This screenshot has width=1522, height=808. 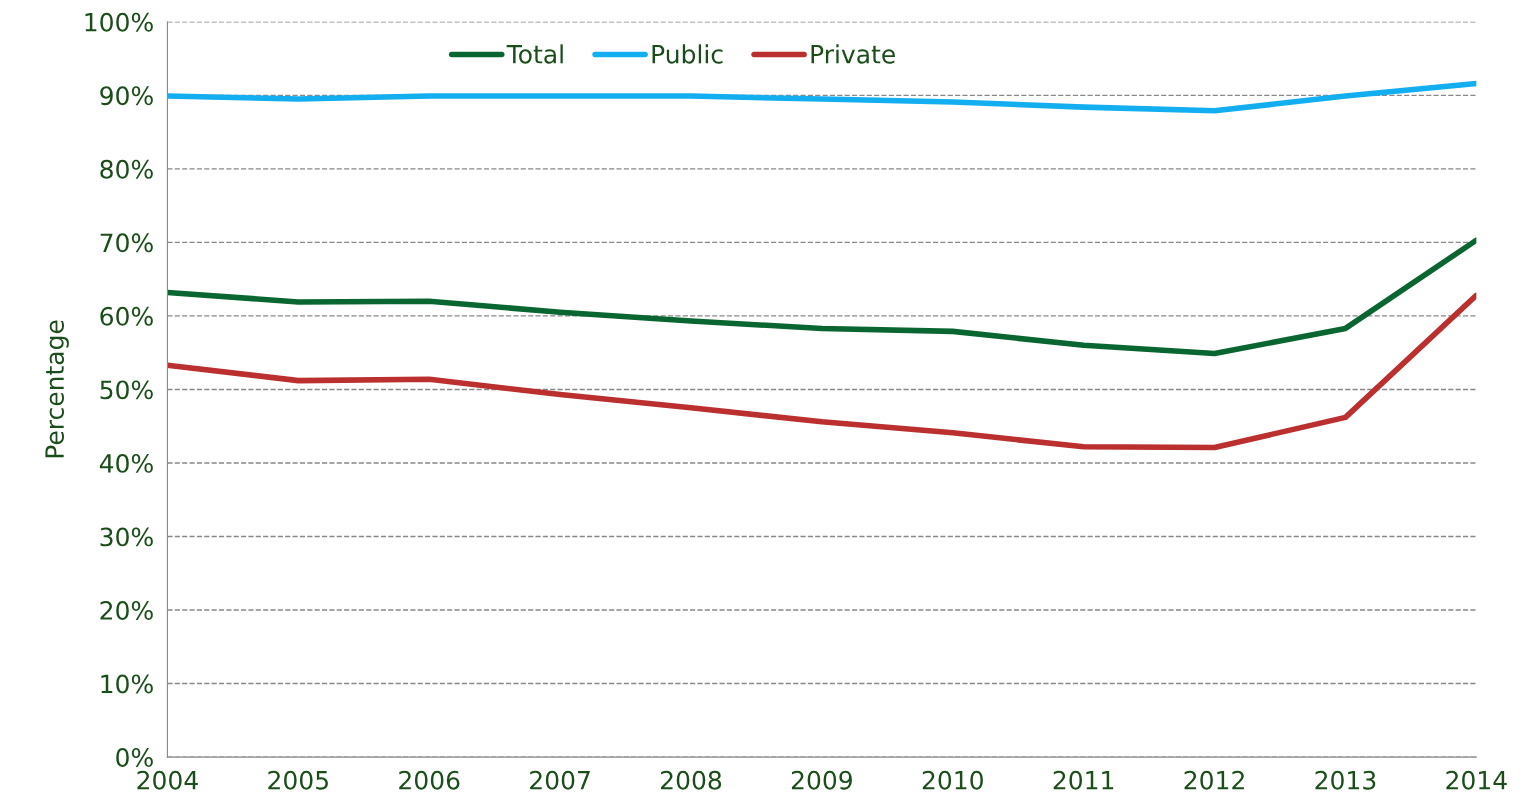 I want to click on x-tick-label: 2007, so click(x=560, y=780).